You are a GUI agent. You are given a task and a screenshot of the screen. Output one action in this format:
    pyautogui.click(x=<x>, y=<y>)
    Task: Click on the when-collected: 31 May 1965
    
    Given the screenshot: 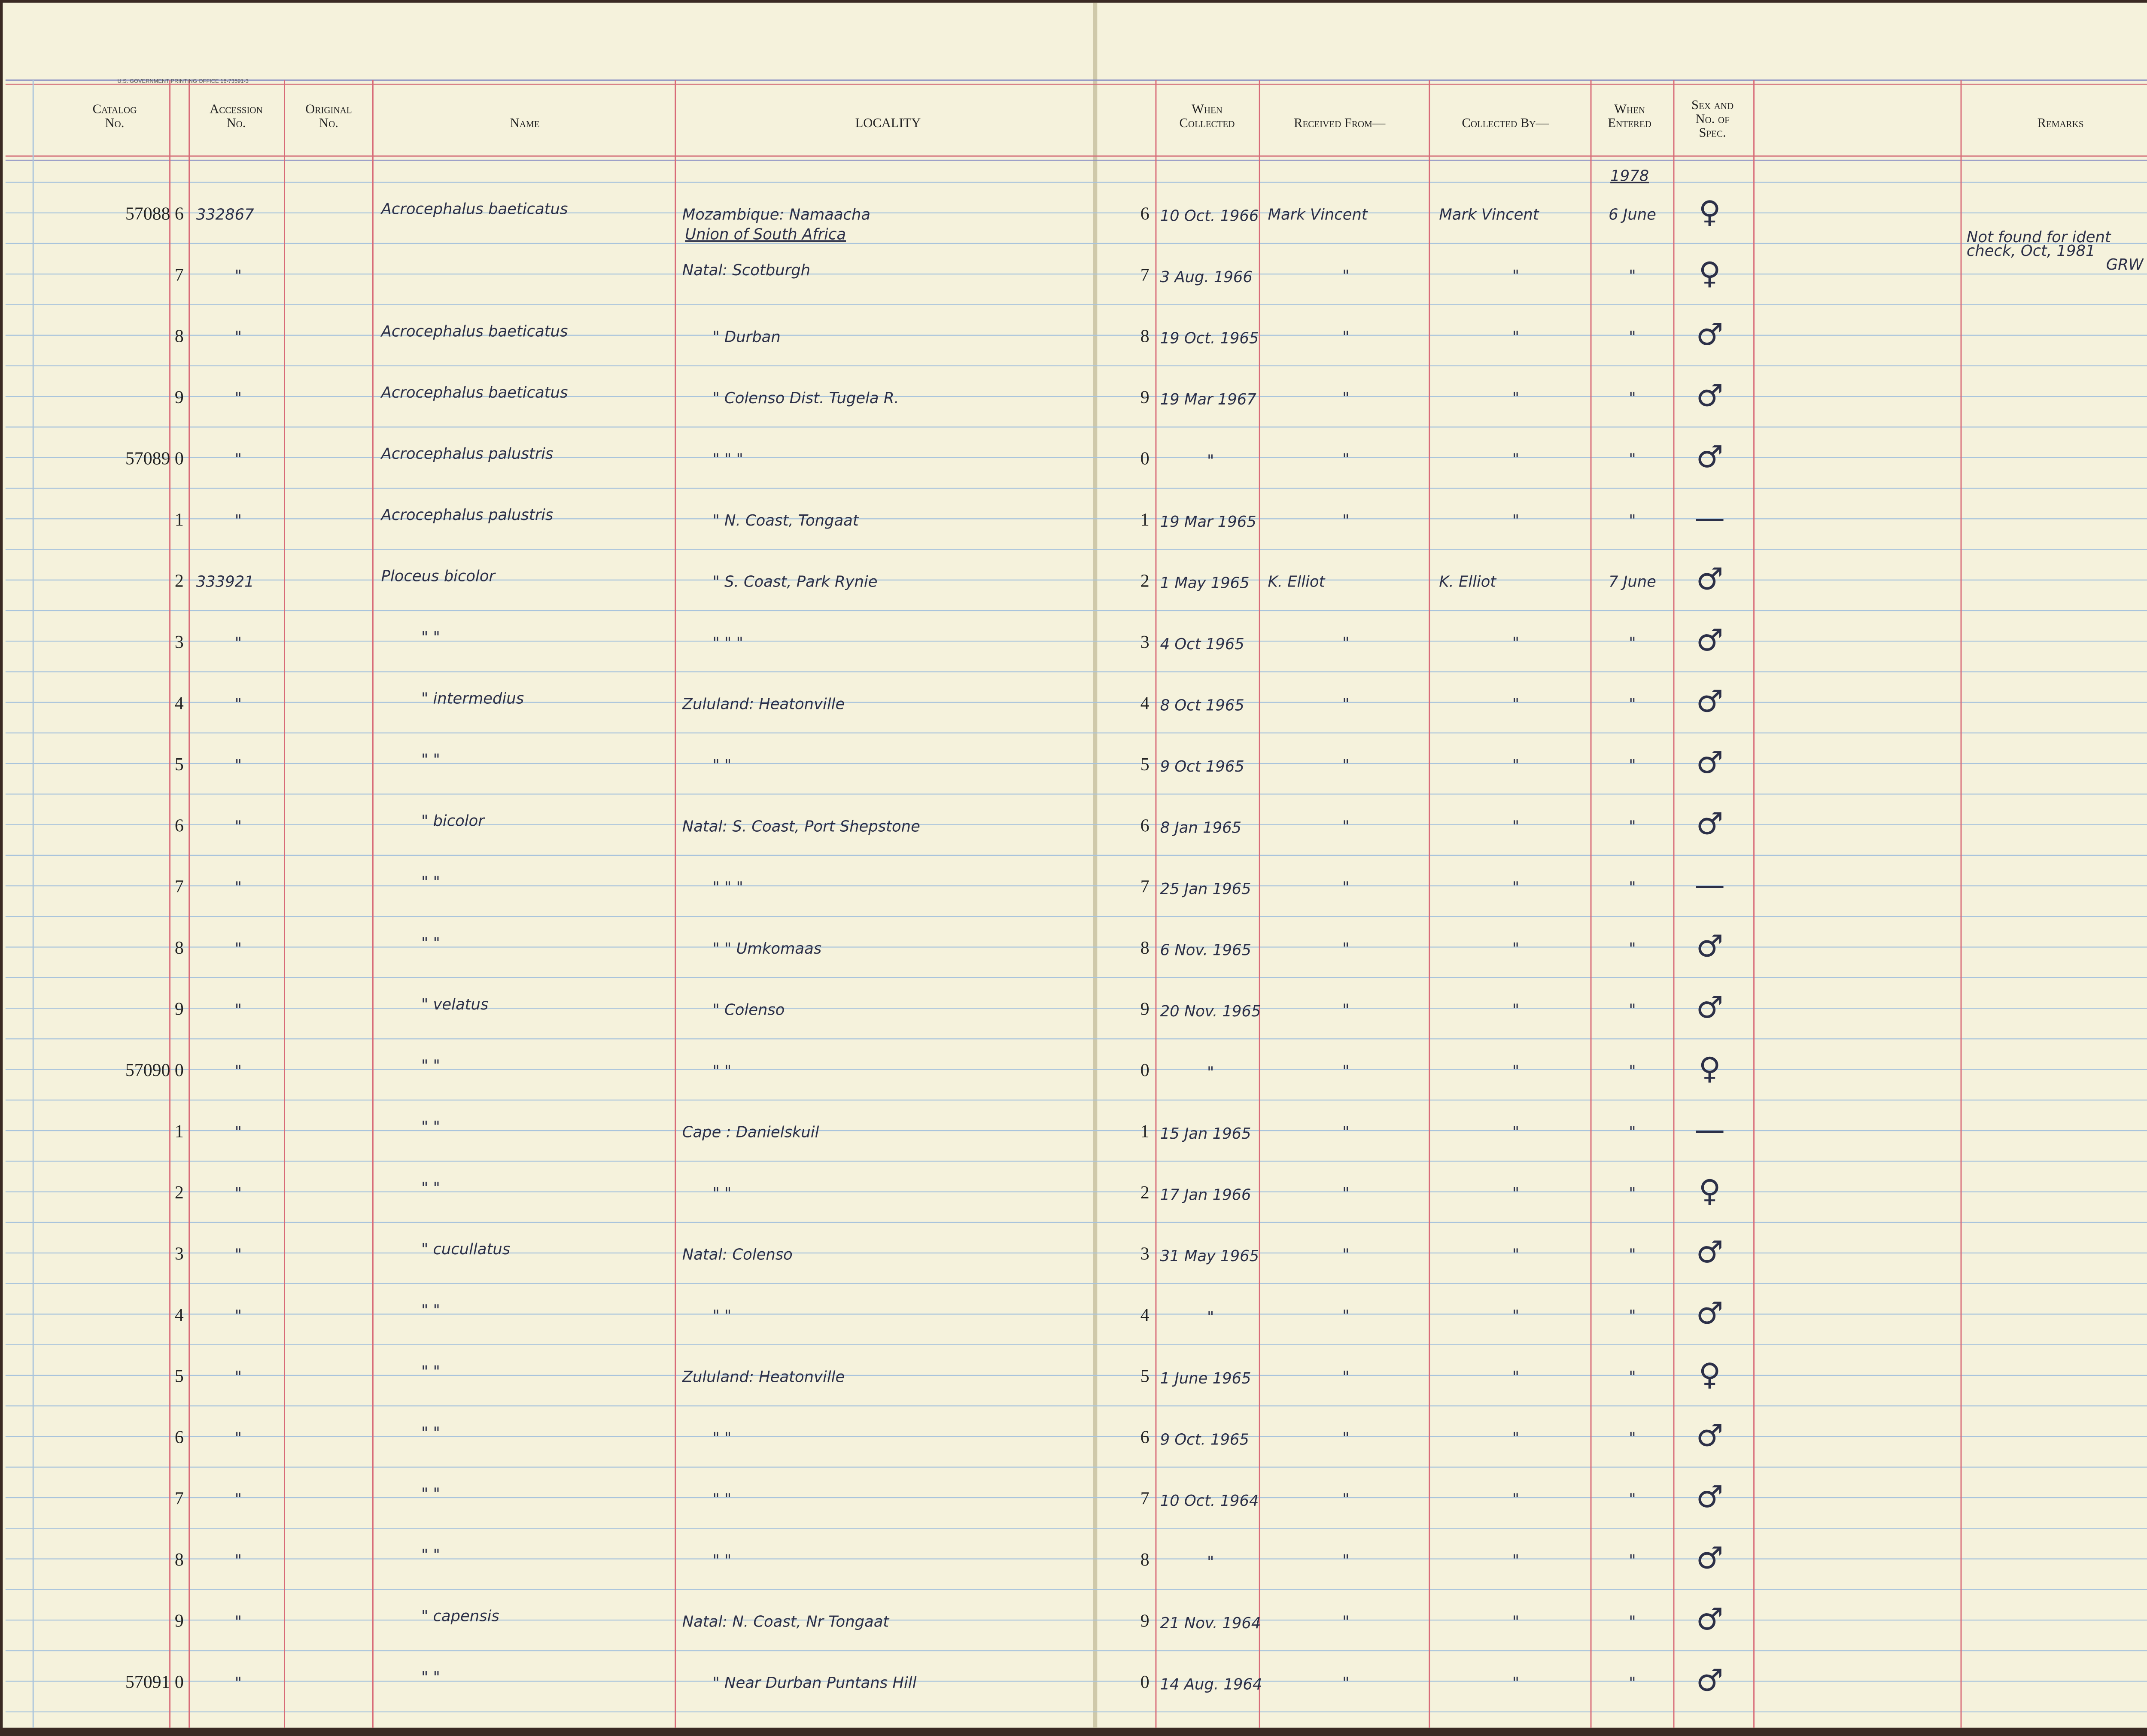 What is the action you would take?
    pyautogui.click(x=1209, y=1256)
    